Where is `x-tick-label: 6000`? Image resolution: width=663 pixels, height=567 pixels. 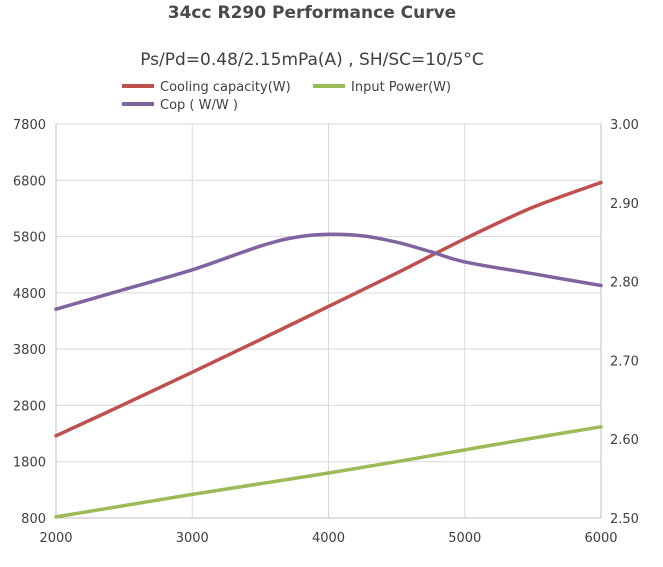
x-tick-label: 6000 is located at coordinates (600, 538).